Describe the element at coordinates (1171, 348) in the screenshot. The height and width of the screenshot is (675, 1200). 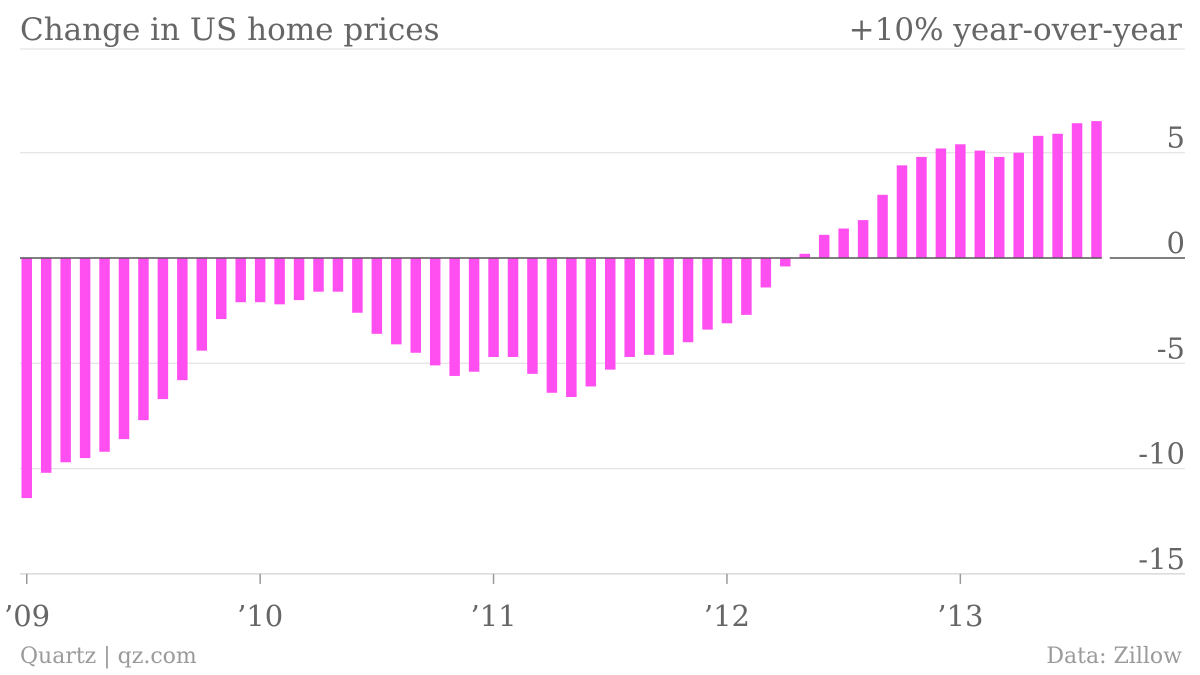
I see `y-tick-label: -5` at that location.